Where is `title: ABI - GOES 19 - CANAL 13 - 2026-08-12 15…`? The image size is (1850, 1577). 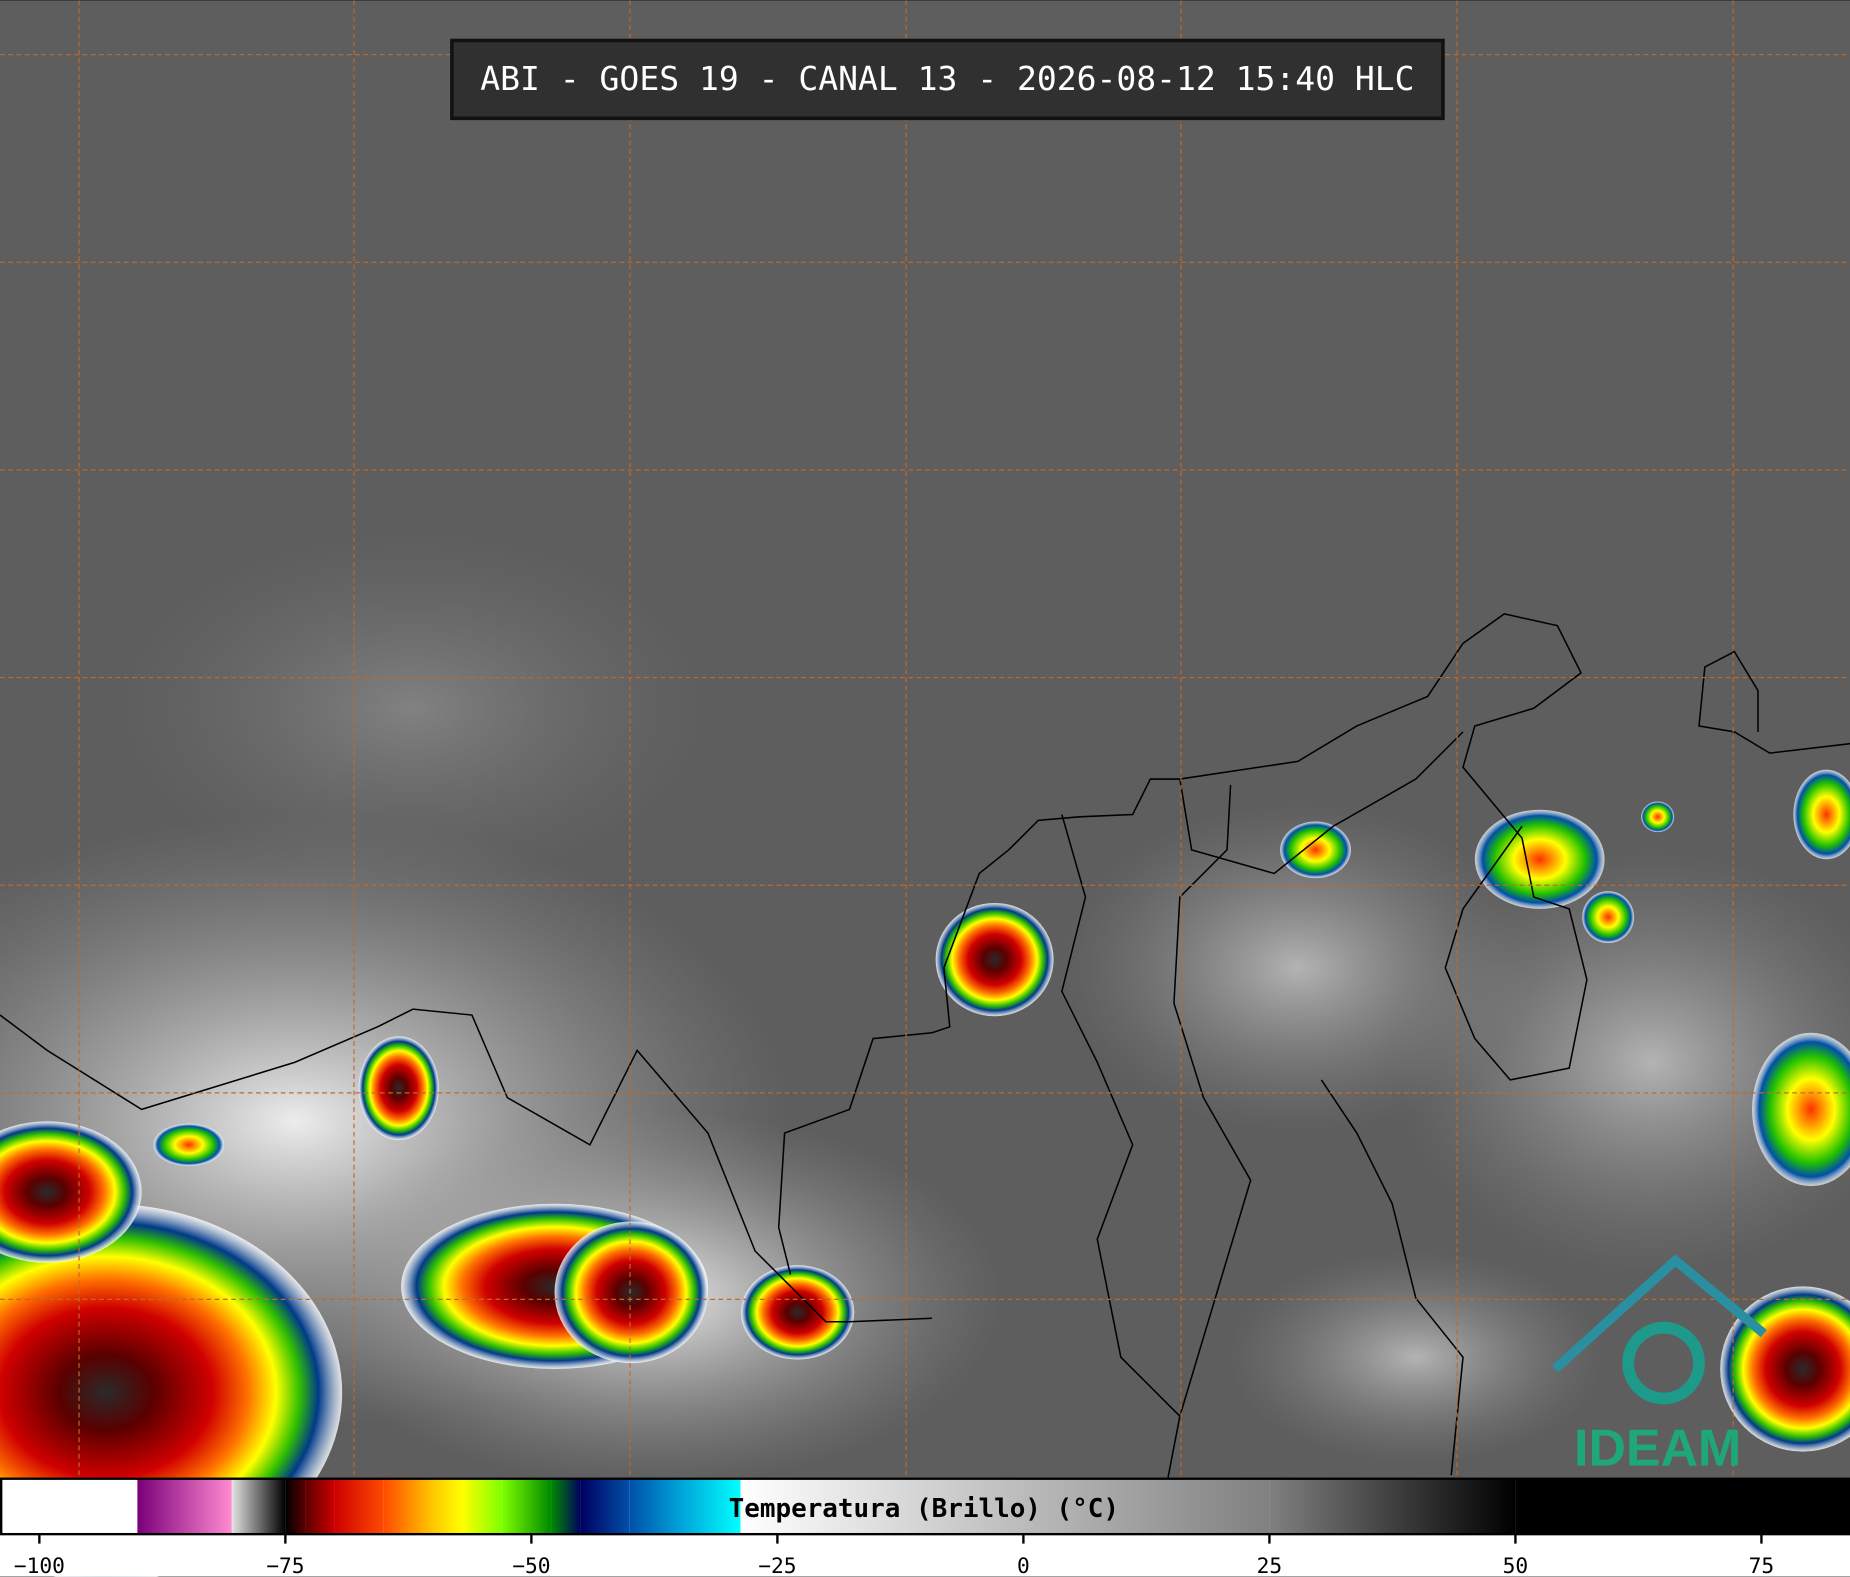 title: ABI - GOES 19 - CANAL 13 - 2026-08-12 15… is located at coordinates (947, 78).